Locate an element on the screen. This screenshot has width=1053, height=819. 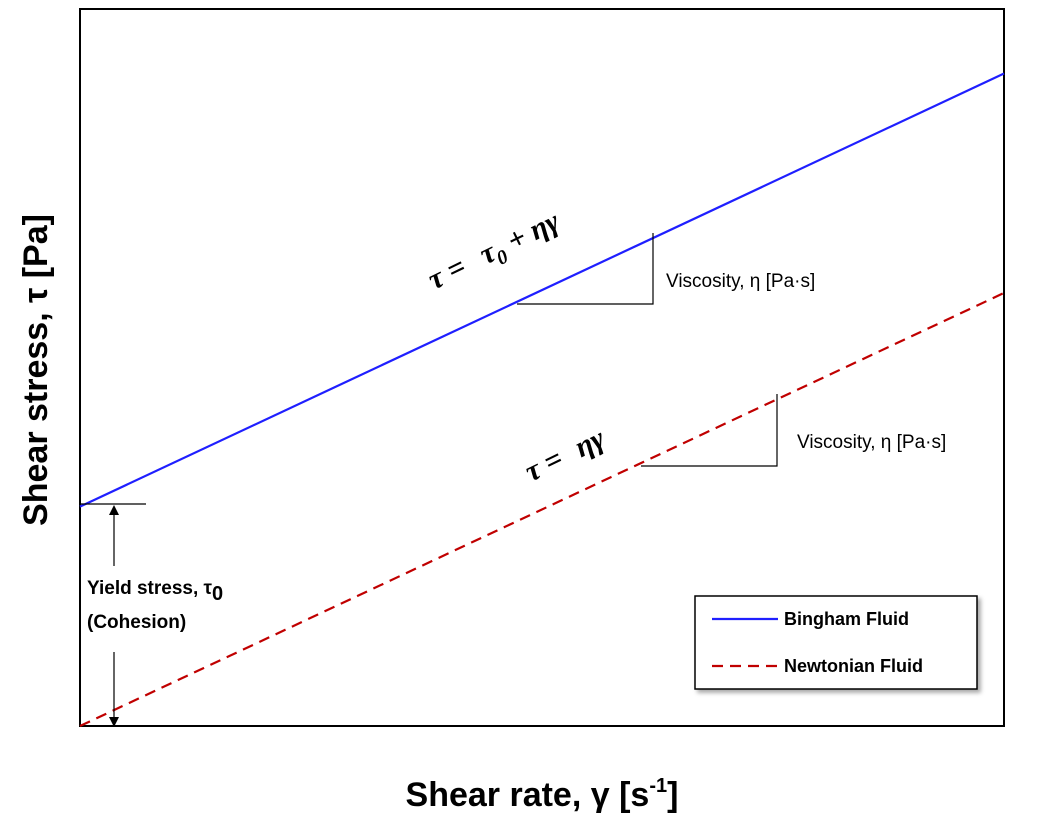
legend-box is located at coordinates (836, 642).